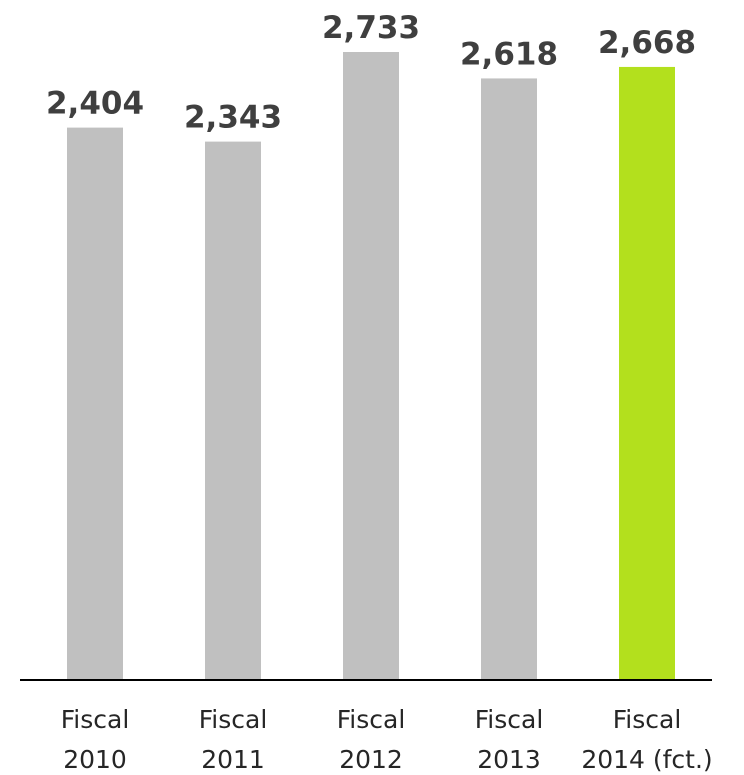 This screenshot has height=775, width=744. Describe the element at coordinates (646, 759) in the screenshot. I see `x-tick-label-4-line-1: 2014 (fct.)` at that location.